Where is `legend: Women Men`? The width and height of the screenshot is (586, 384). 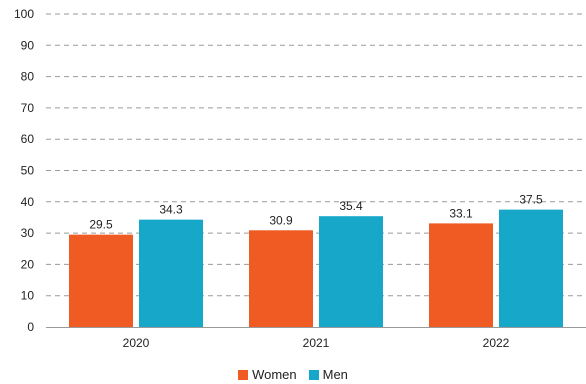
legend: Women Men is located at coordinates (293, 374).